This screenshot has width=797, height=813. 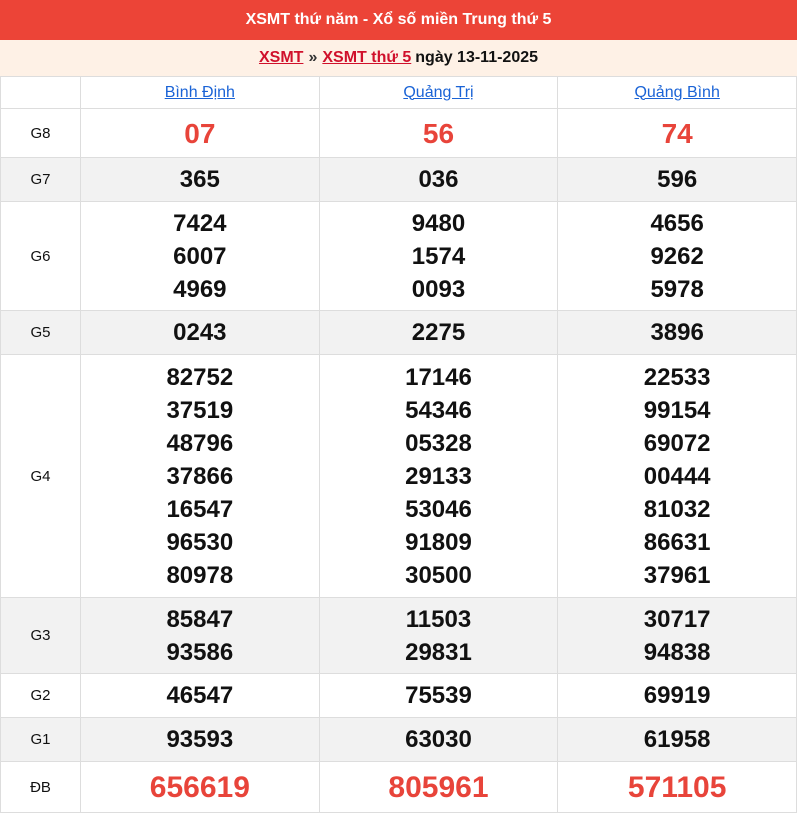 I want to click on province-header: Quảng Bình, so click(x=677, y=92).